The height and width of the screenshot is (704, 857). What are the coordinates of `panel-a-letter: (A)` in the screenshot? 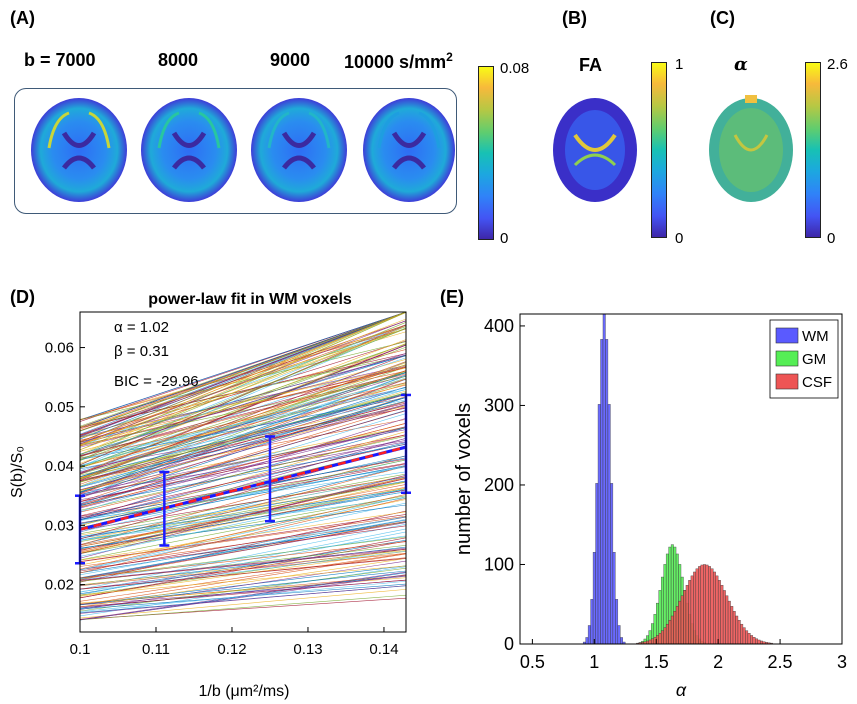 It's located at (22, 18).